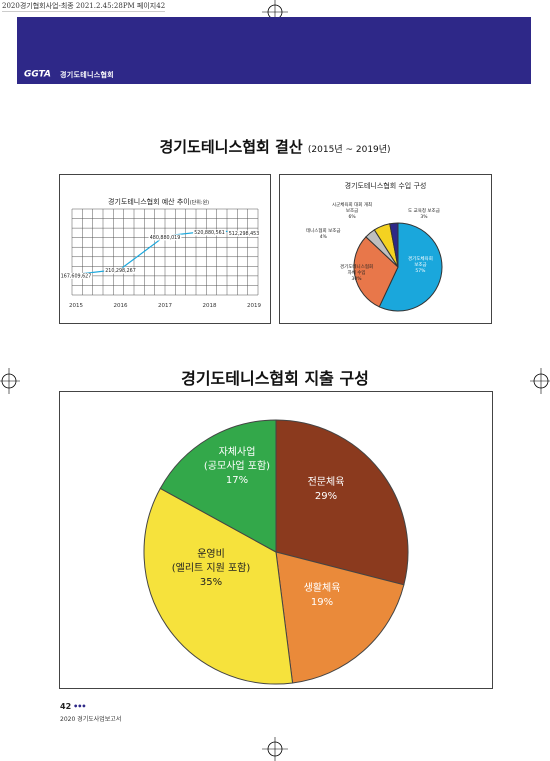  I want to click on income-chart-title: 경기도테니스협회 수입 구성, so click(385, 186).